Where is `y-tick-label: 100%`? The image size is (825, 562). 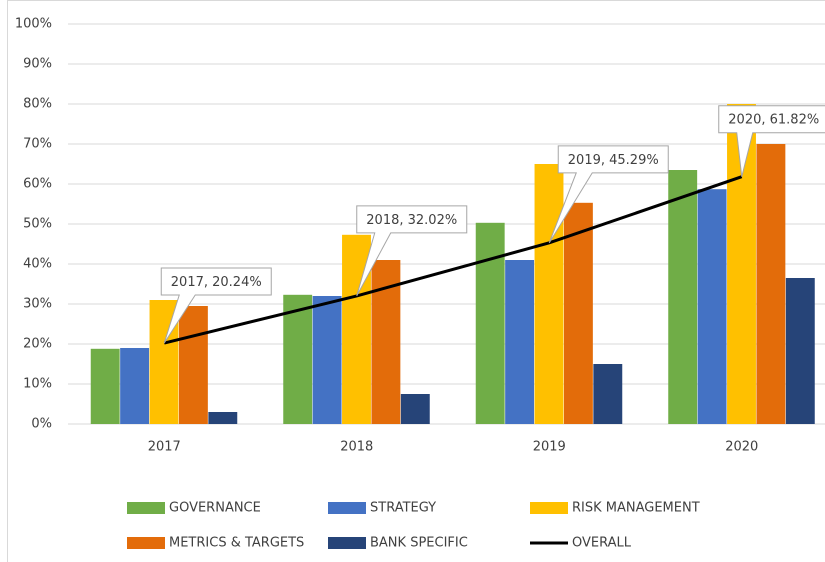
y-tick-label: 100% is located at coordinates (33, 24).